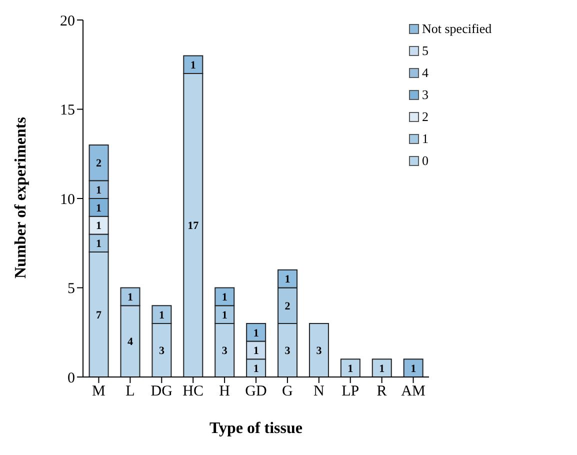 Image resolution: width=577 pixels, height=455 pixels. Describe the element at coordinates (224, 392) in the screenshot. I see `x-tick-label: H` at that location.